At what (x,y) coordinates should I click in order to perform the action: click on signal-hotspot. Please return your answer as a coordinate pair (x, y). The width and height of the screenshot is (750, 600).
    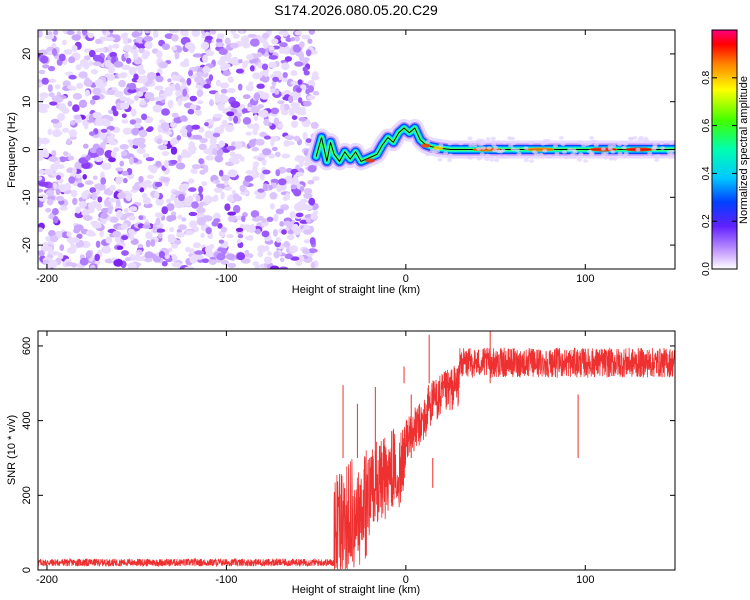
    Looking at the image, I should click on (540, 149).